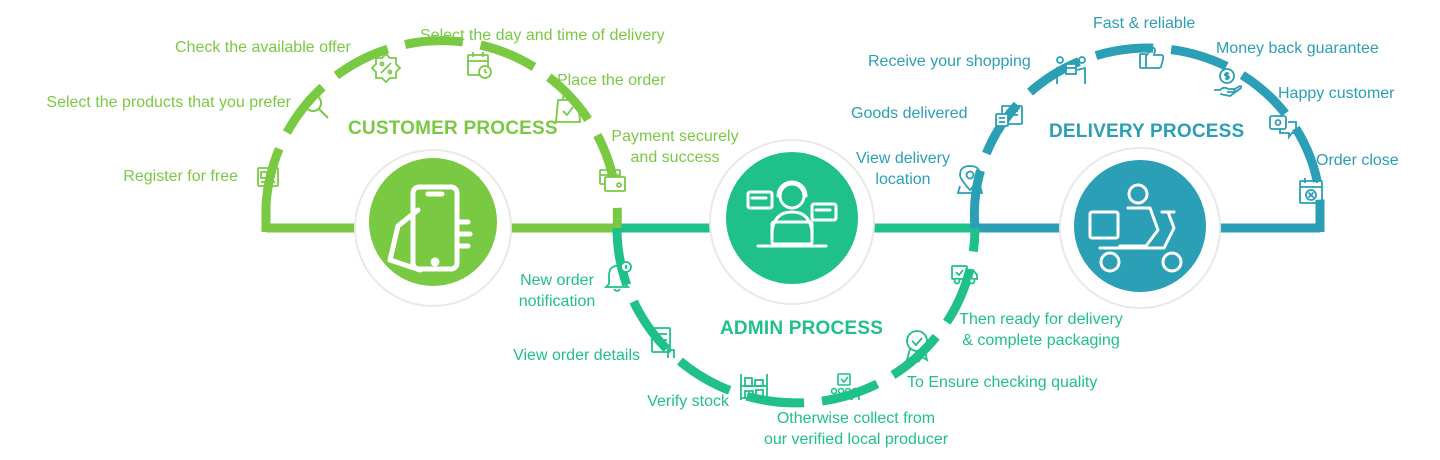 The width and height of the screenshot is (1440, 460). Describe the element at coordinates (430, 228) in the screenshot. I see `hand-holding-phone-icon` at that location.